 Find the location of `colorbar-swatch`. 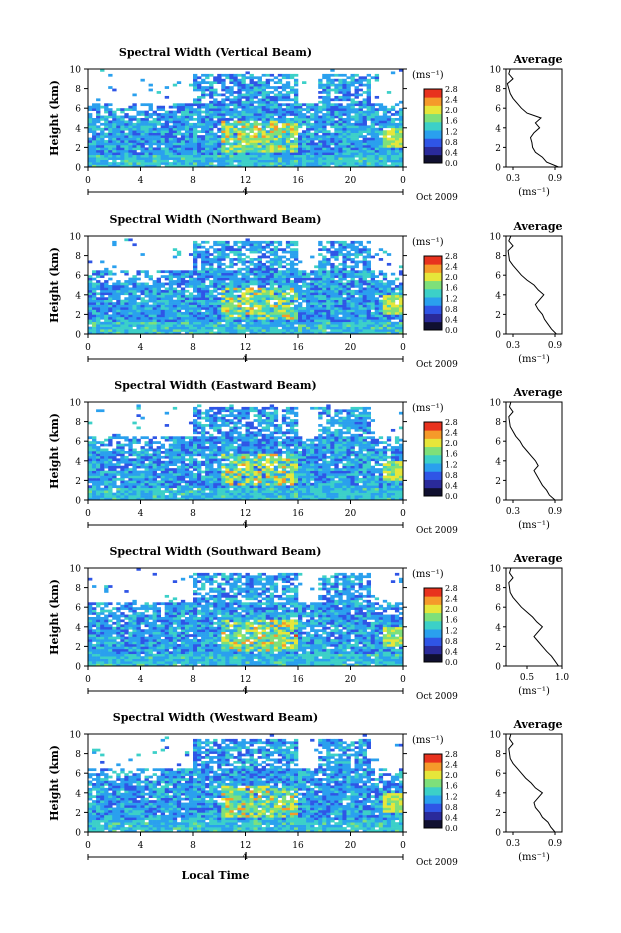

colorbar-swatch is located at coordinates (433, 142).